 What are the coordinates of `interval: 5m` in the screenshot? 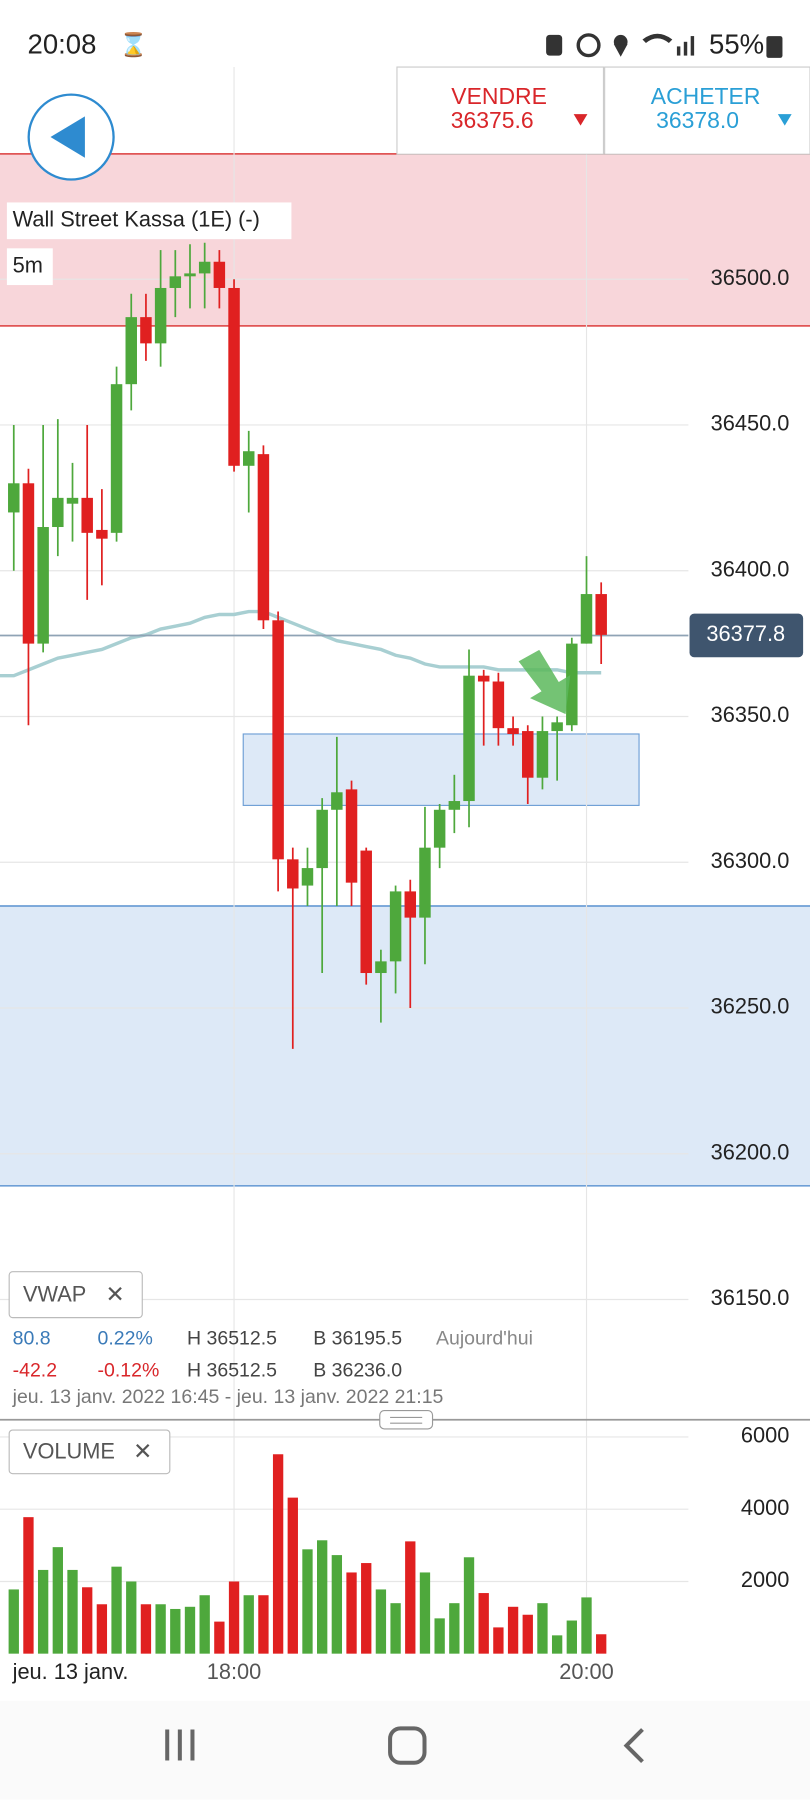 It's located at (28, 264).